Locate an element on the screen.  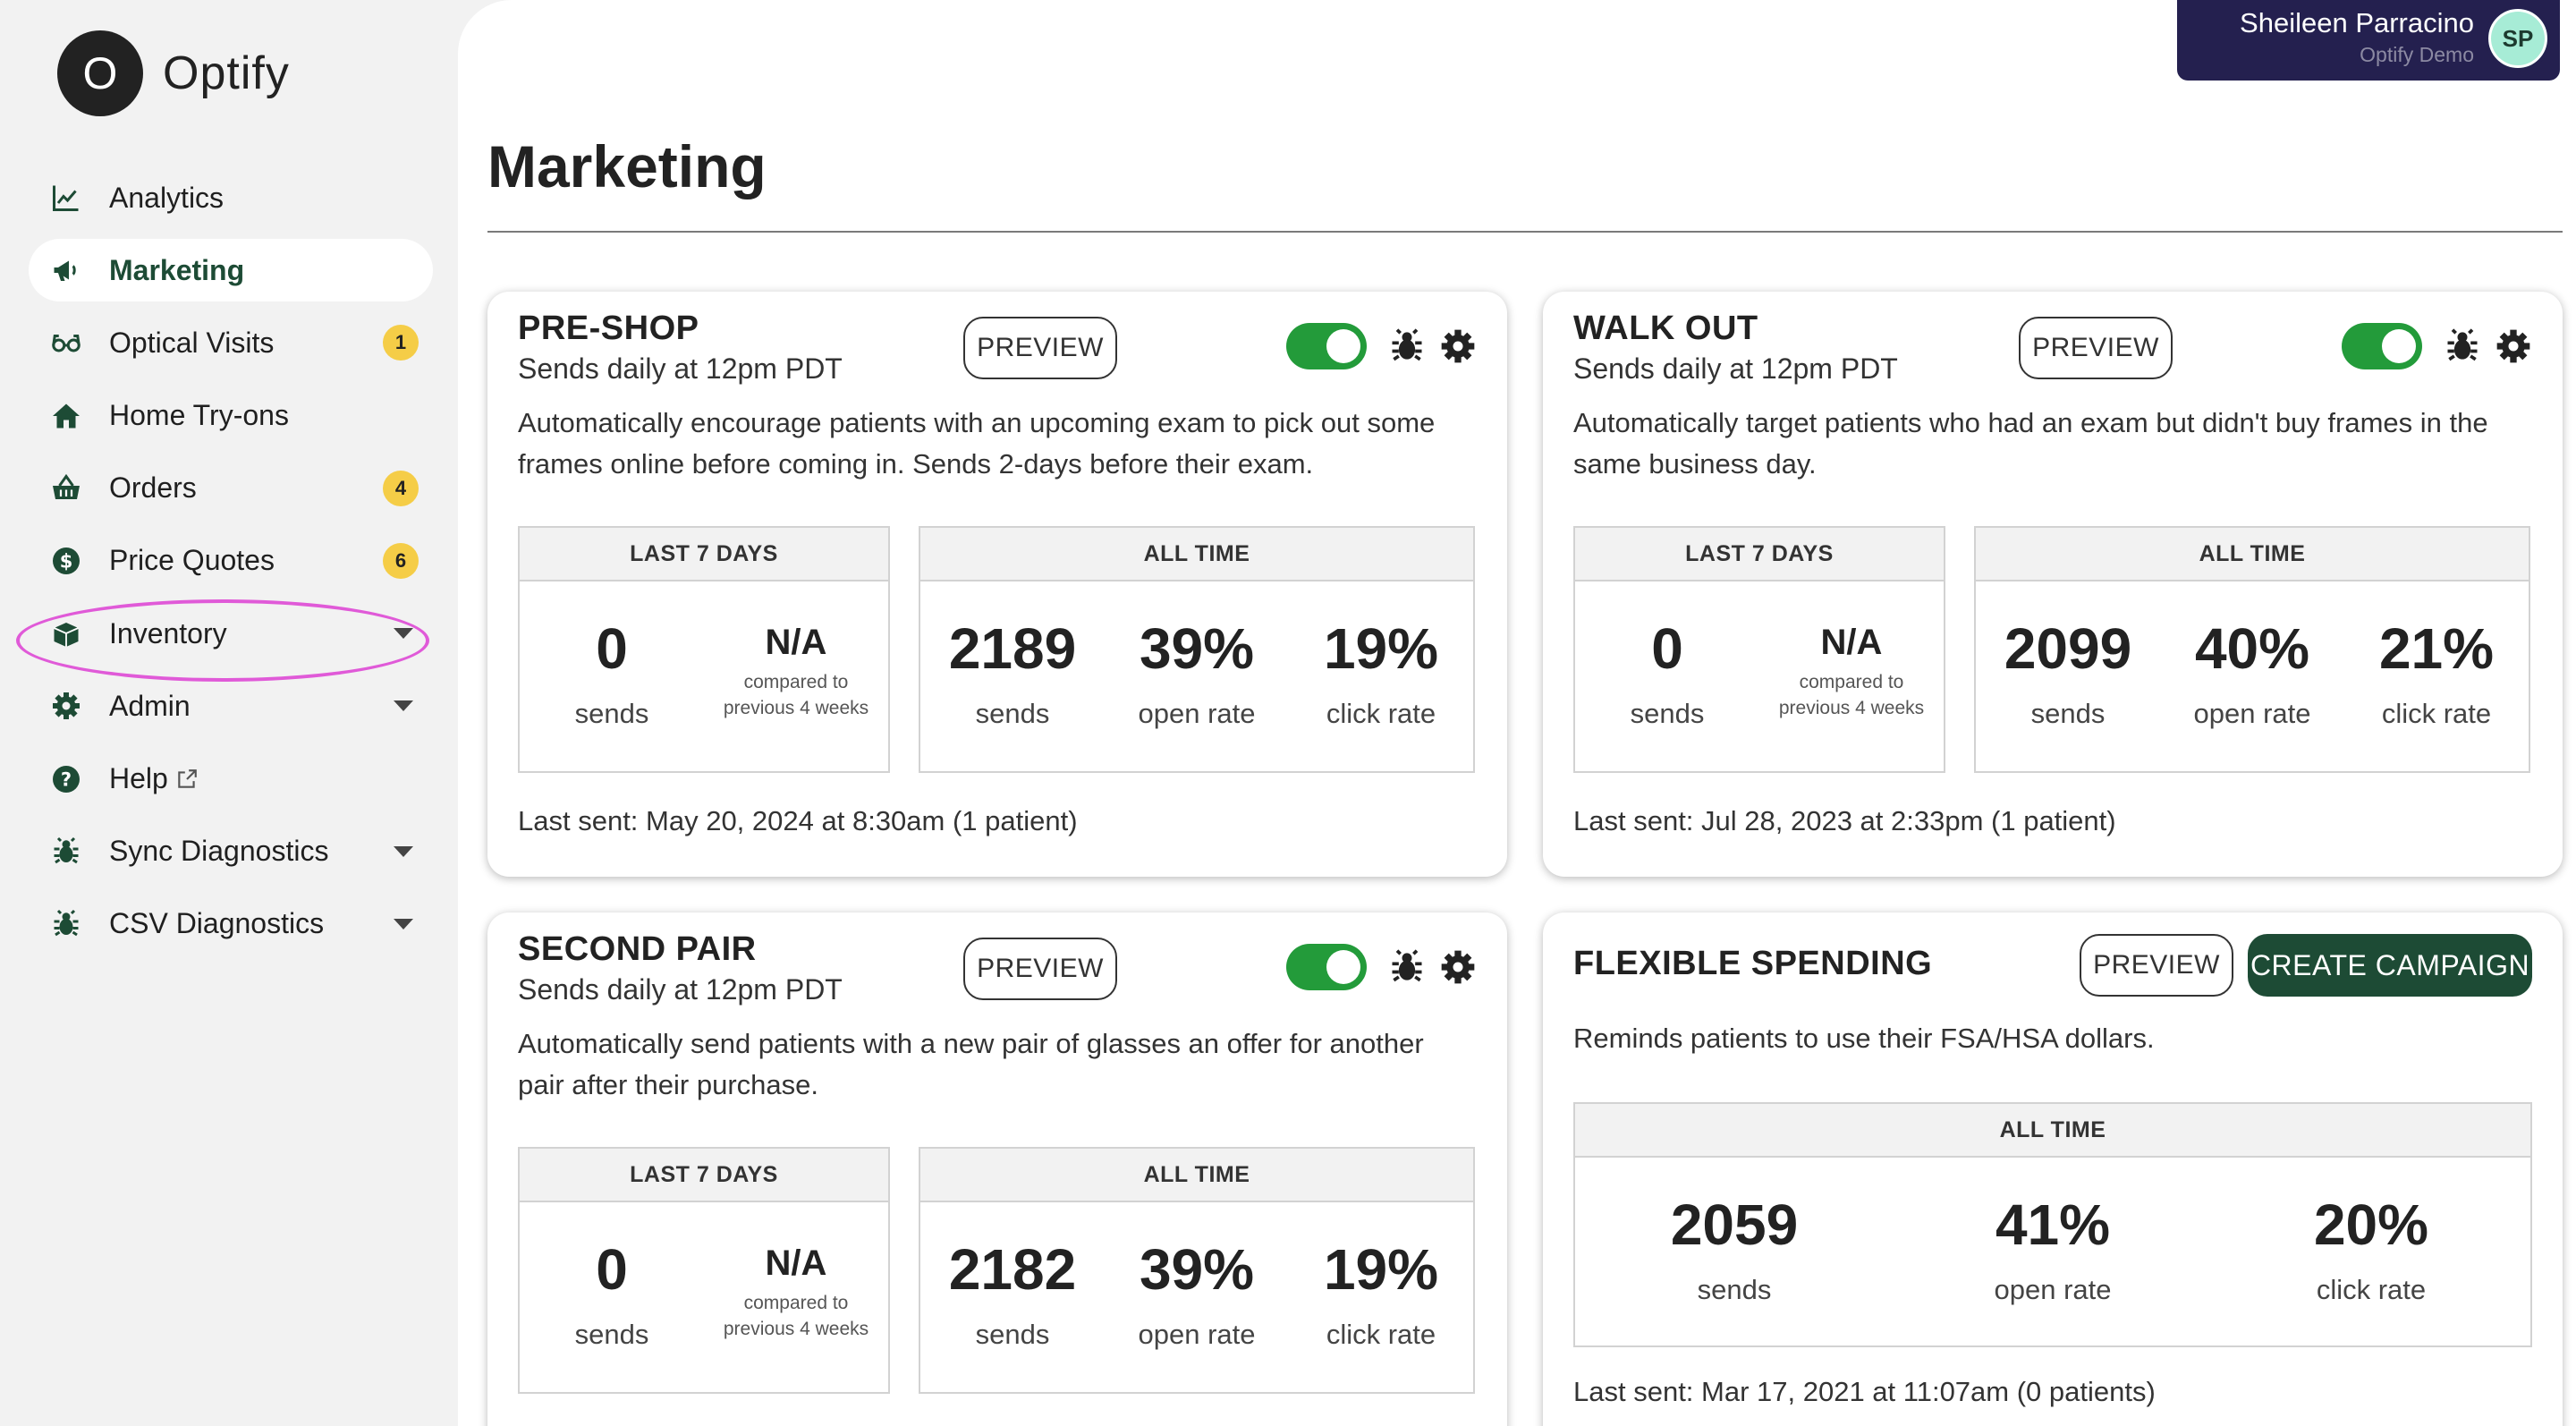
open-rate-value: 40% is located at coordinates (2252, 649).